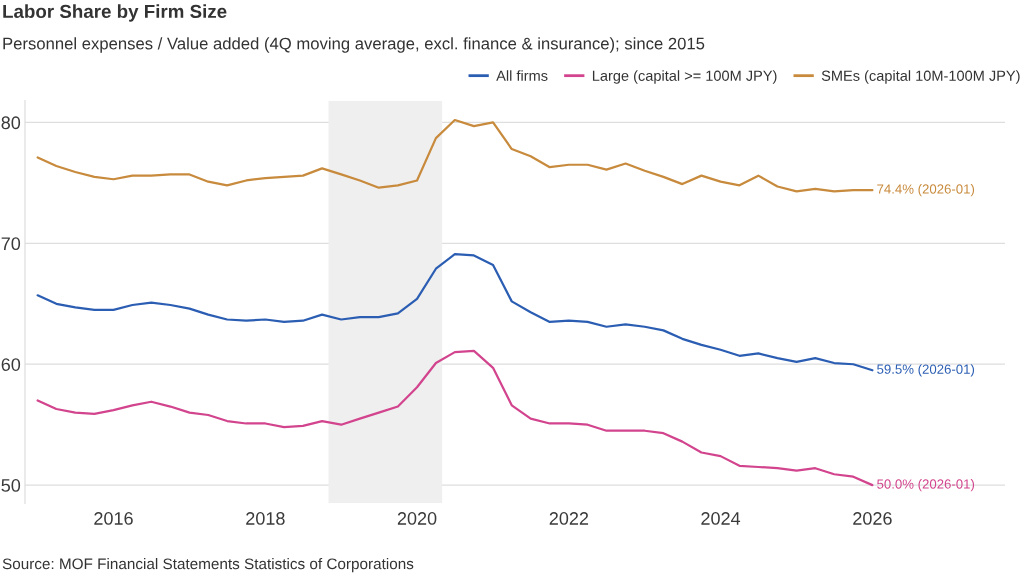  What do you see at coordinates (721, 518) in the screenshot?
I see `x-tick-label: 2024` at bounding box center [721, 518].